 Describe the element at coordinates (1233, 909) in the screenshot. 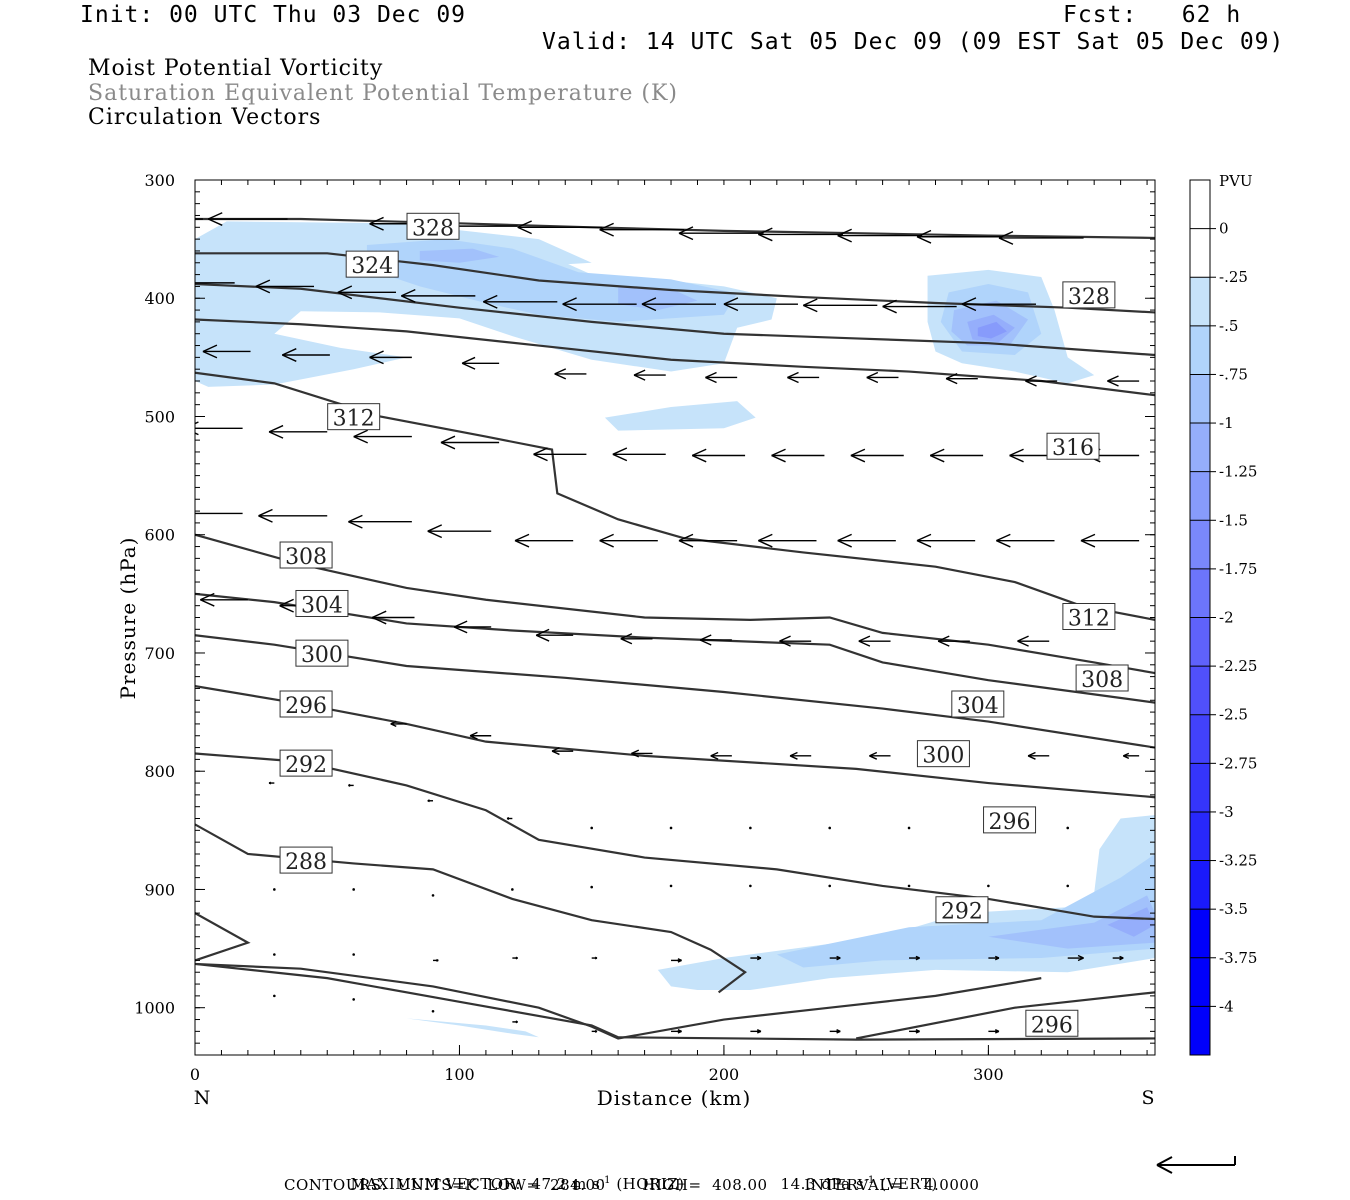

I see `colorbar-label: -3.5` at that location.